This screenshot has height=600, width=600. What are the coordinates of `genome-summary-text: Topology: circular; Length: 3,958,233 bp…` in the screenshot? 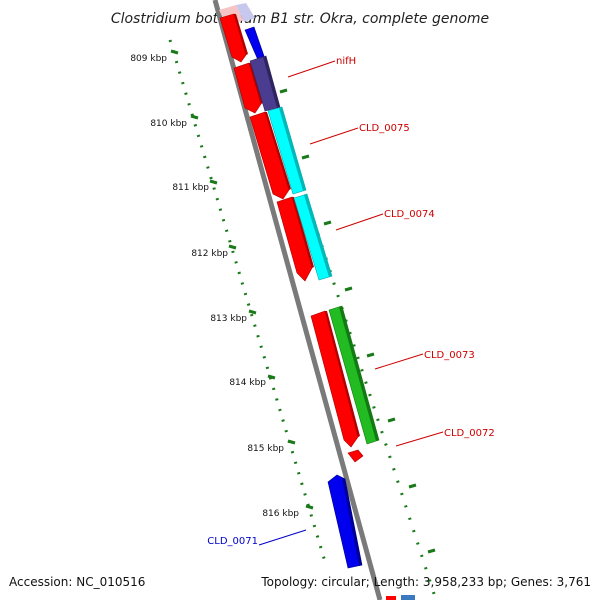 It's located at (425, 582).